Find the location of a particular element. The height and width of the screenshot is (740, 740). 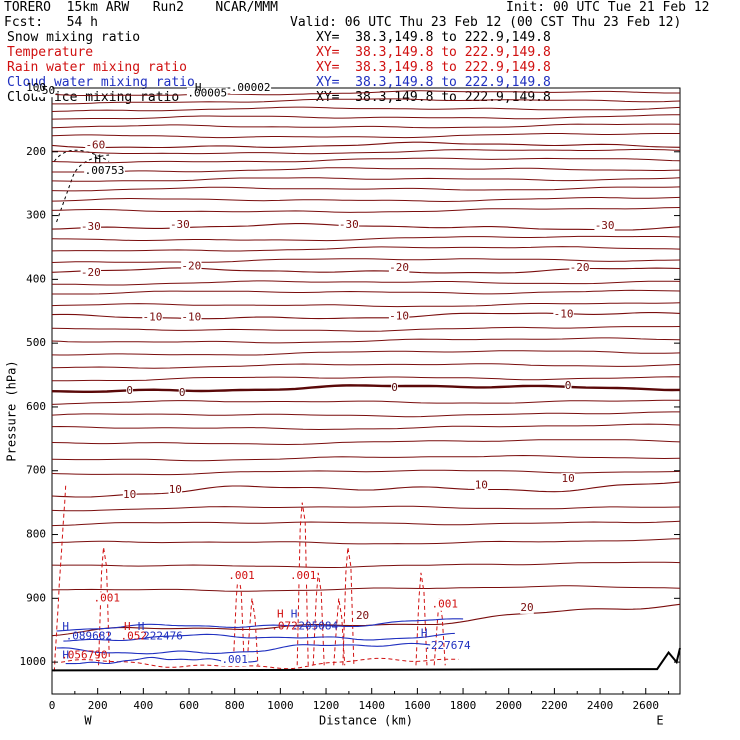

x-tick-label: 400 is located at coordinates (143, 705).